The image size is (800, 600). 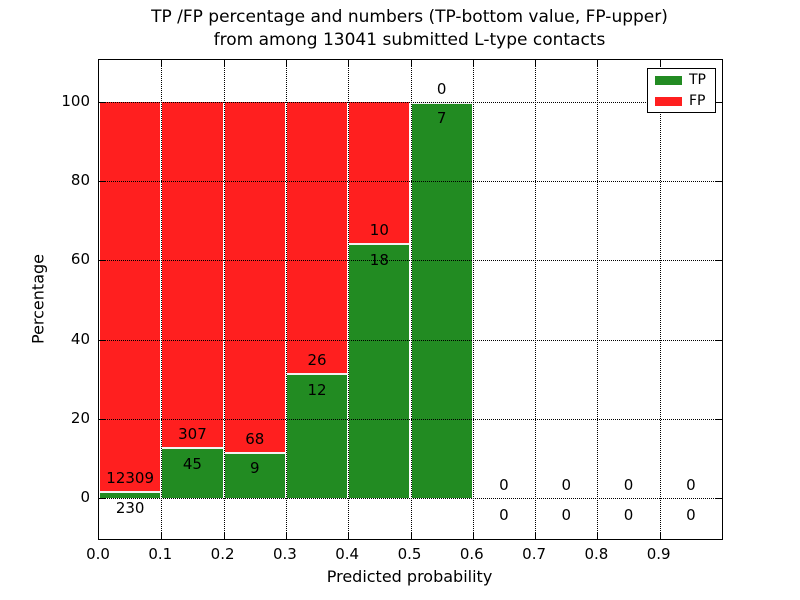 I want to click on tp-count-label: 230, so click(x=130, y=507).